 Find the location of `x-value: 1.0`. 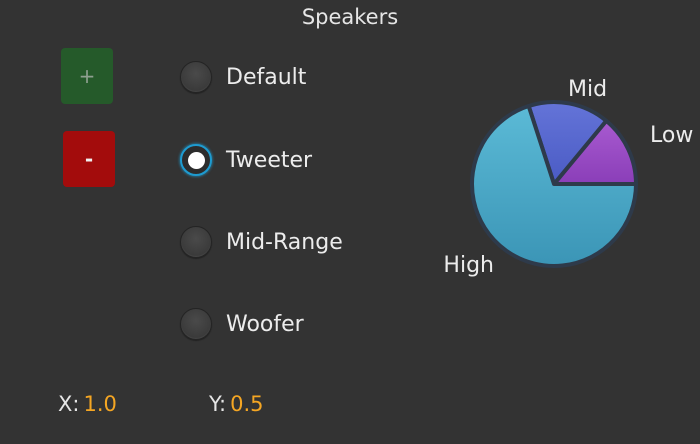

x-value: 1.0 is located at coordinates (100, 404).